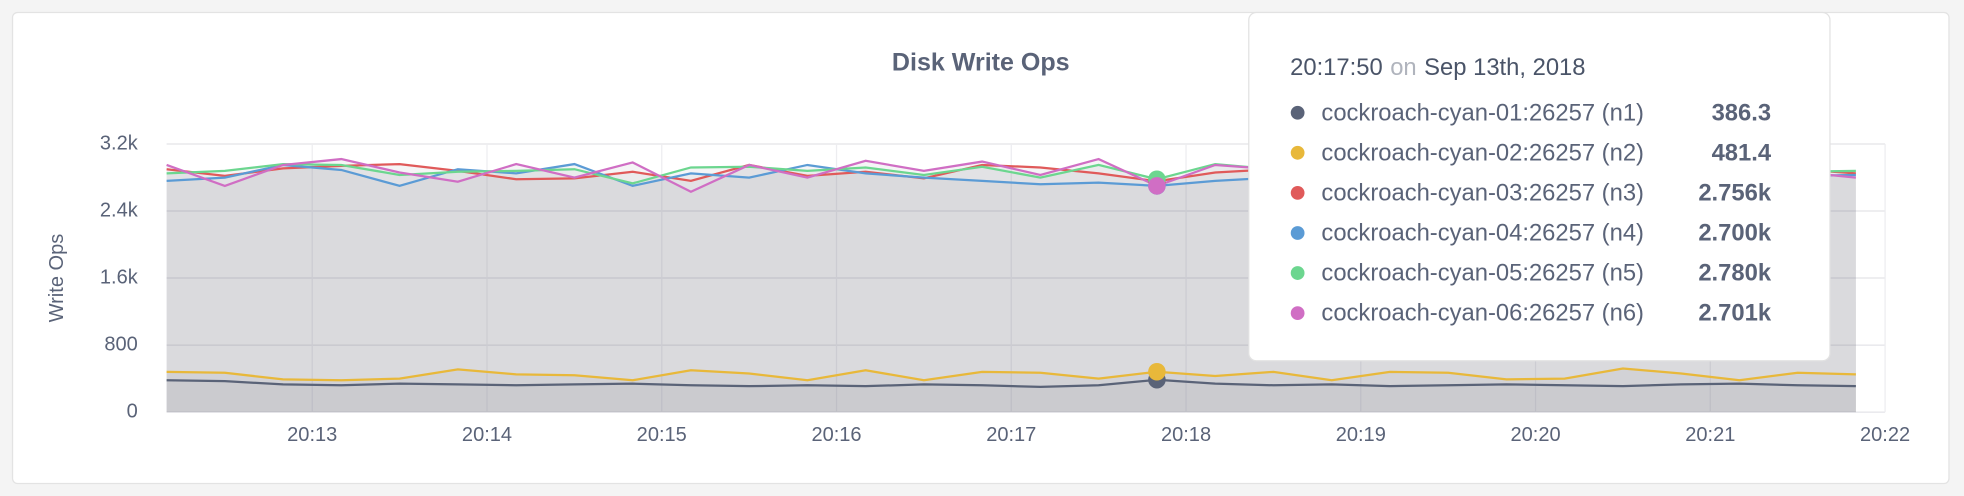  I want to click on y-tick-label: 2.4k, so click(119, 210).